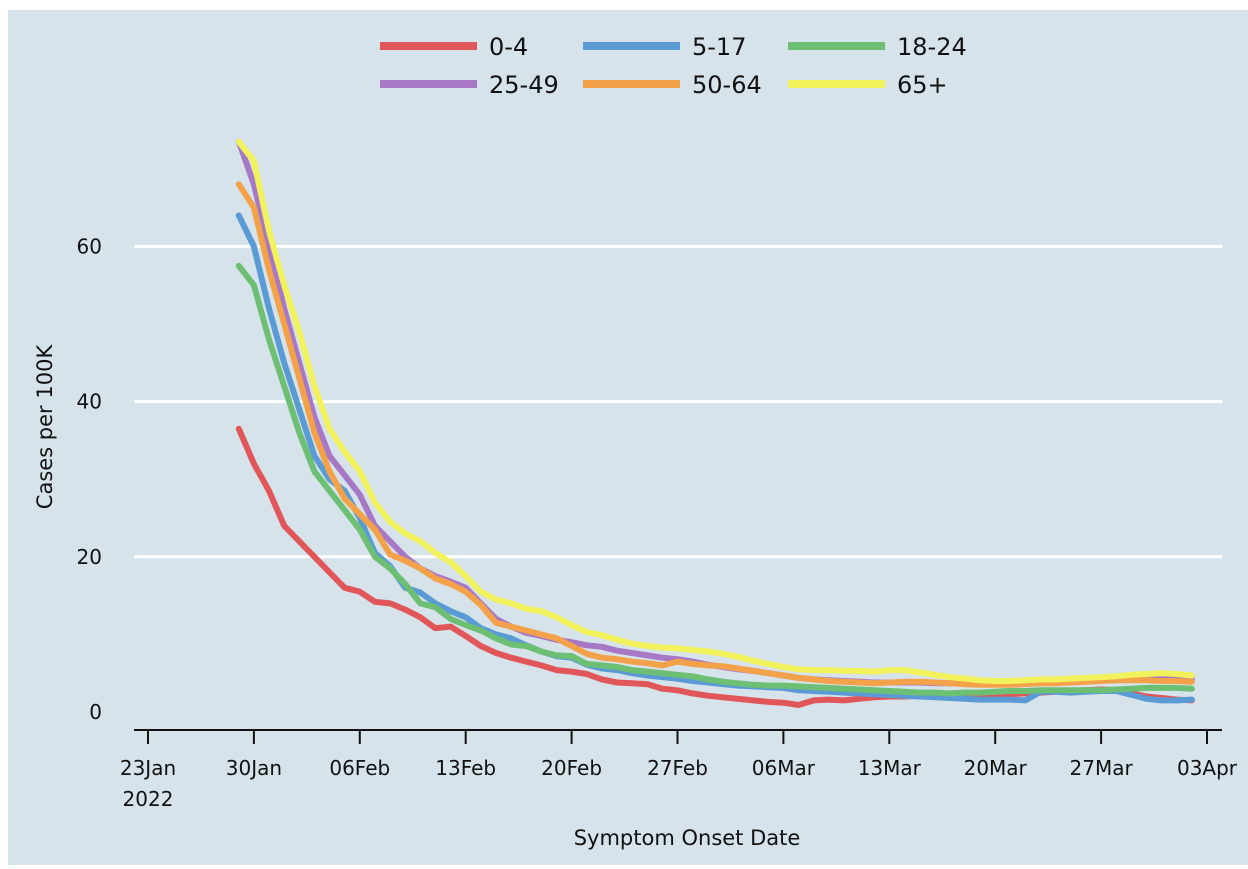 Image resolution: width=1248 pixels, height=869 pixels. Describe the element at coordinates (359, 768) in the screenshot. I see `x-tick-label-06Feb: 06Feb` at that location.